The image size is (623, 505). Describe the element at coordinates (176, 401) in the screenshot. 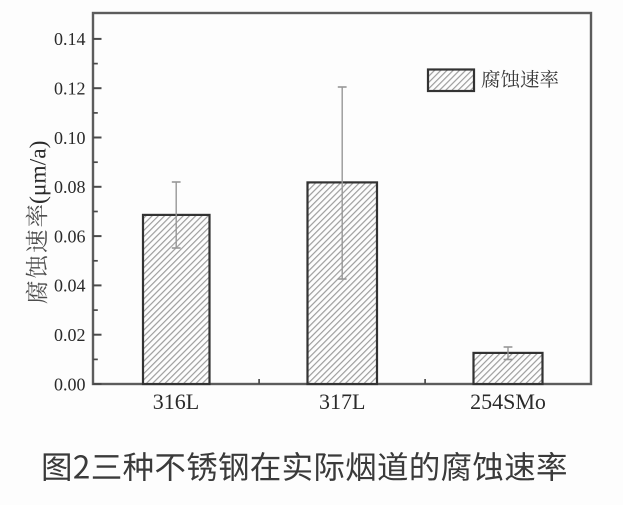

I see `svg-text: 316L` at that location.